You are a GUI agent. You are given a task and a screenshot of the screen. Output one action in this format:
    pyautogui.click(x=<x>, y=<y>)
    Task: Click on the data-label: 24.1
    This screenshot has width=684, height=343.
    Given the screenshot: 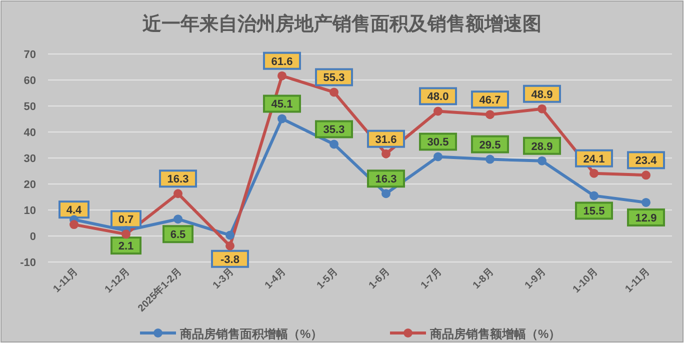 What is the action you would take?
    pyautogui.click(x=594, y=159)
    